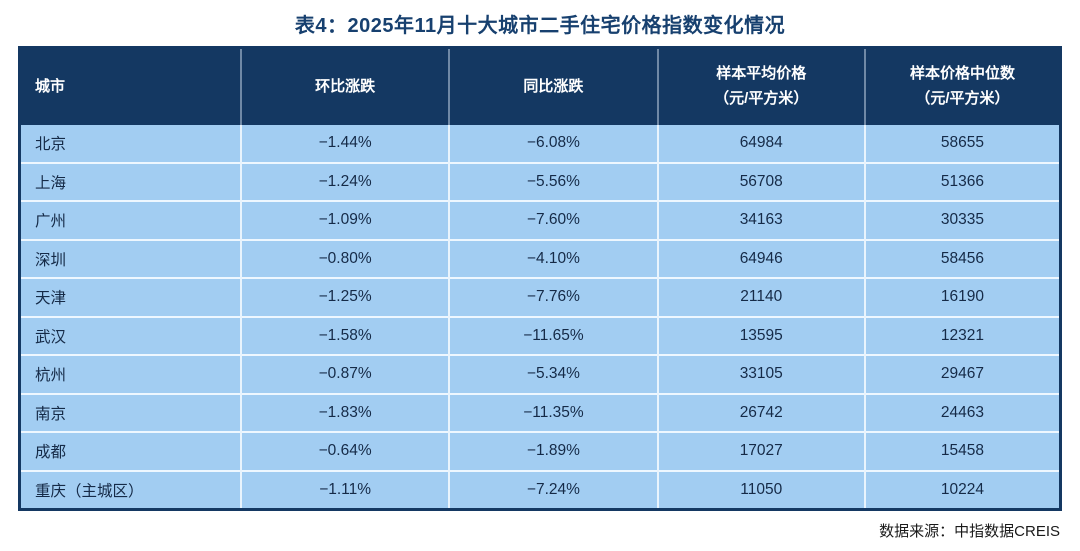 The image size is (1080, 551). What do you see at coordinates (962, 181) in the screenshot?
I see `median-price-cell: 51366` at bounding box center [962, 181].